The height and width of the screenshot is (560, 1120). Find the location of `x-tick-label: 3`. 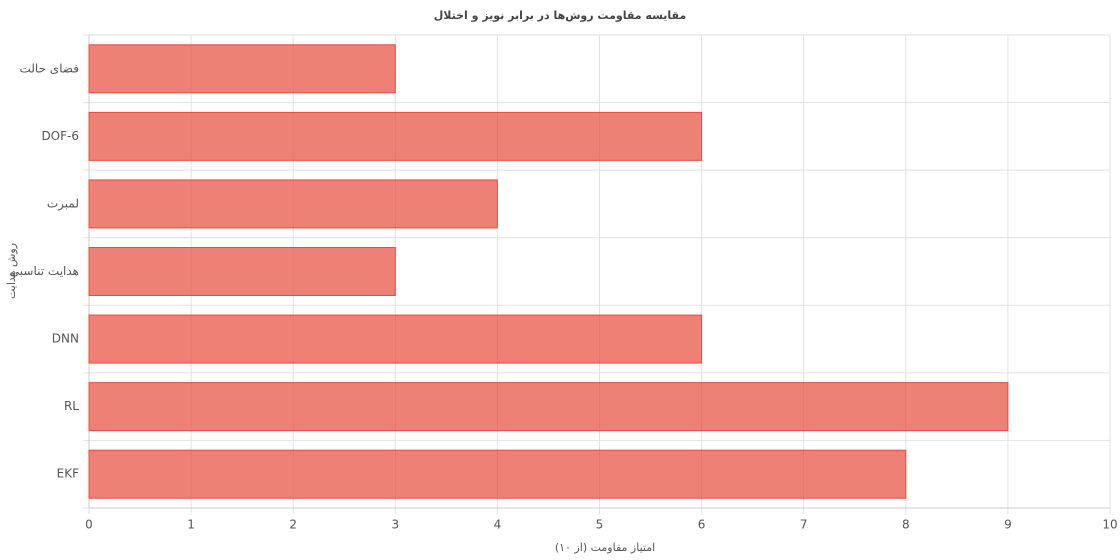

x-tick-label: 3 is located at coordinates (395, 525).